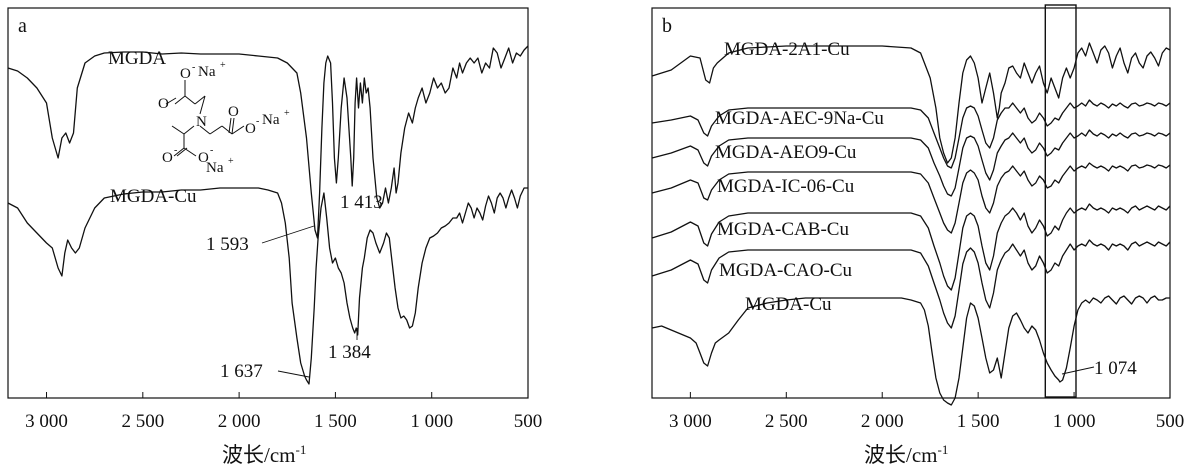 This screenshot has width=1194, height=473. What do you see at coordinates (528, 421) in the screenshot?
I see `xtick-label-a-500: 500` at bounding box center [528, 421].